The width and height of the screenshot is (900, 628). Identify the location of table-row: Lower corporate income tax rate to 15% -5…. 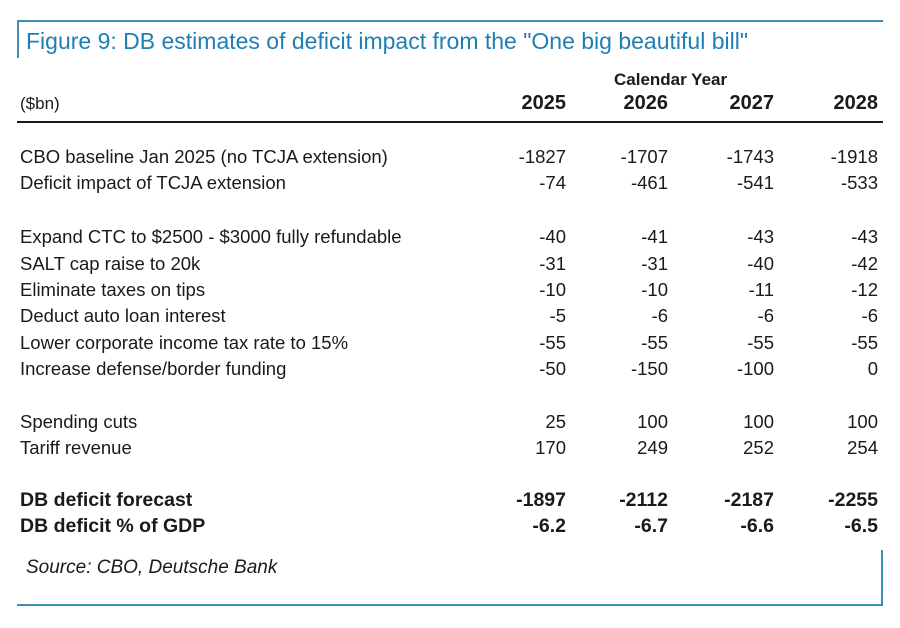
(450, 345).